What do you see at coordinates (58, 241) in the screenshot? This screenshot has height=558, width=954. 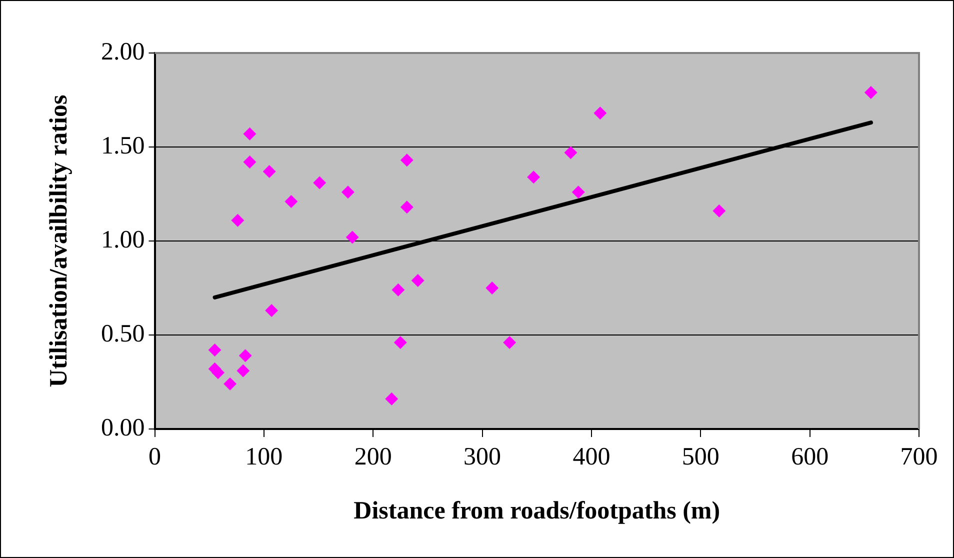 I see `y-axis-title: Utilisation/availbility ratios` at bounding box center [58, 241].